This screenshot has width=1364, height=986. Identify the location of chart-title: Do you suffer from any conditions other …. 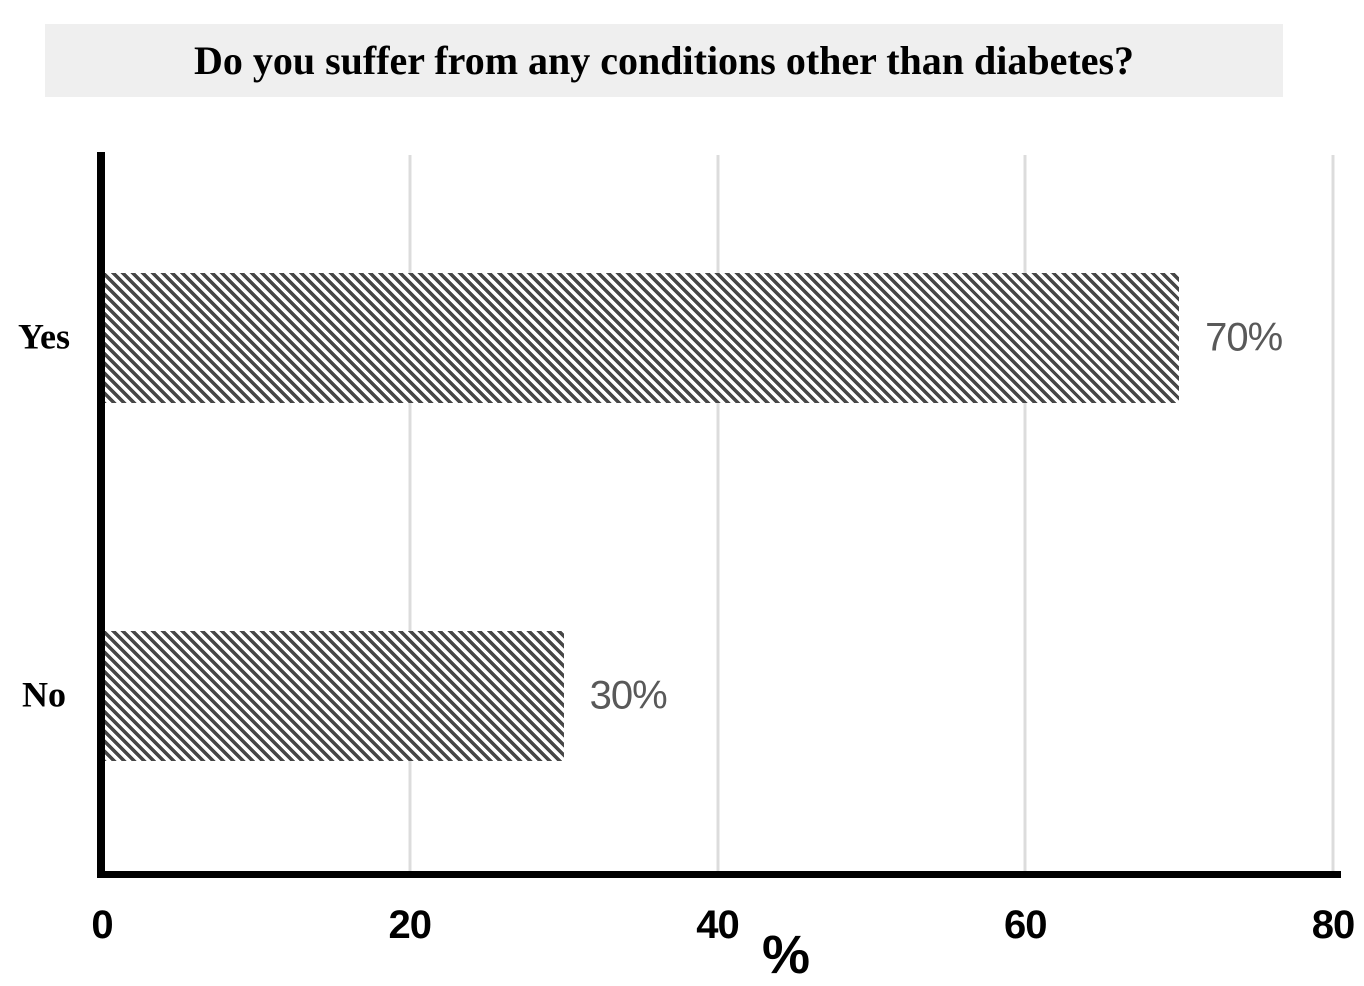
(664, 60).